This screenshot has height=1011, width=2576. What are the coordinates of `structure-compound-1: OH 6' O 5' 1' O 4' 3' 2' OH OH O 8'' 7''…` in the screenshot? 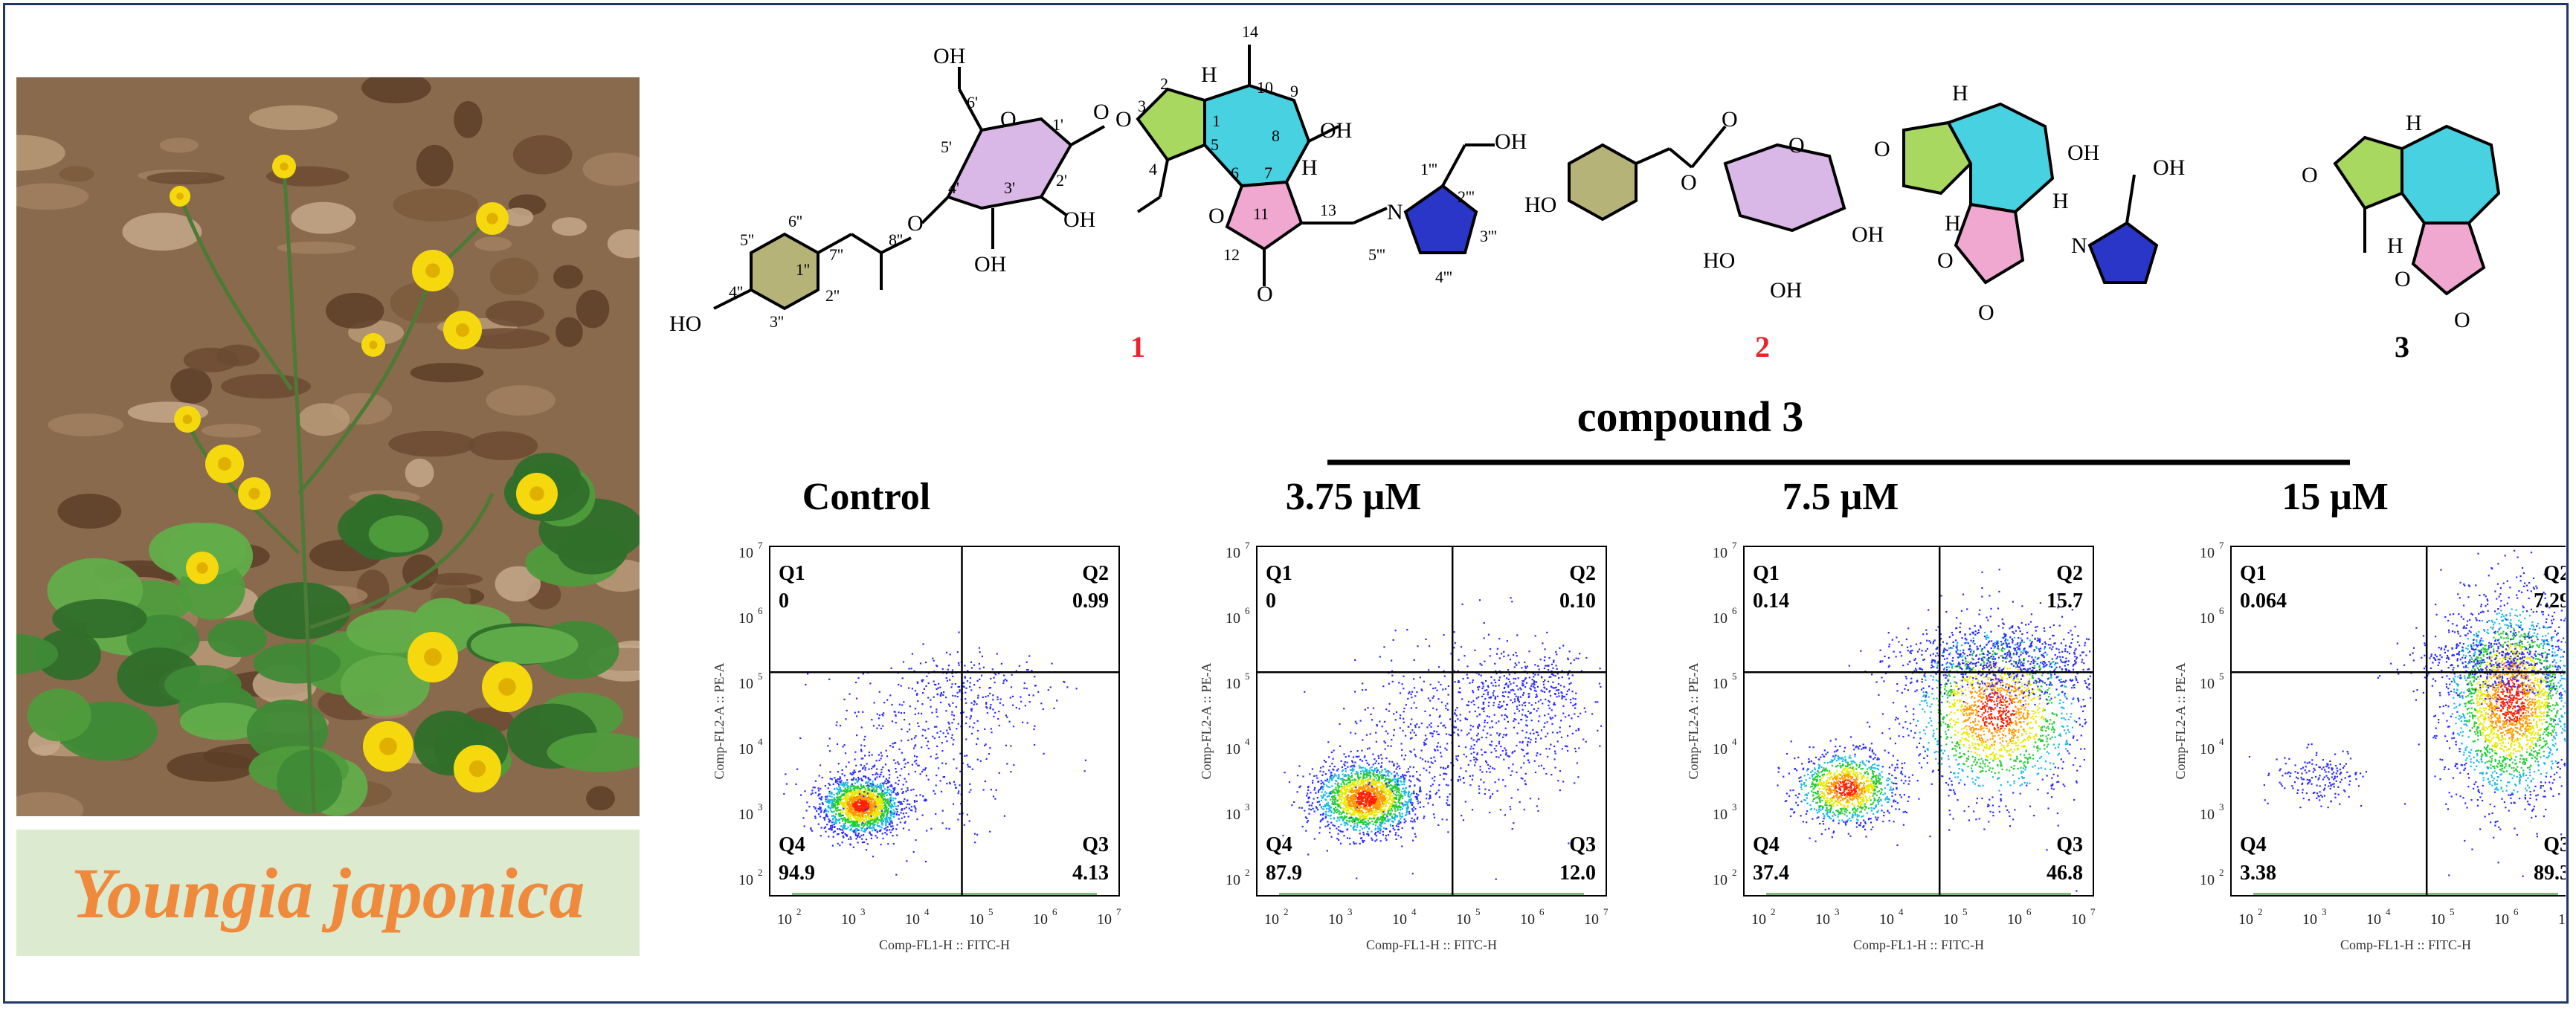 It's located at (1098, 193).